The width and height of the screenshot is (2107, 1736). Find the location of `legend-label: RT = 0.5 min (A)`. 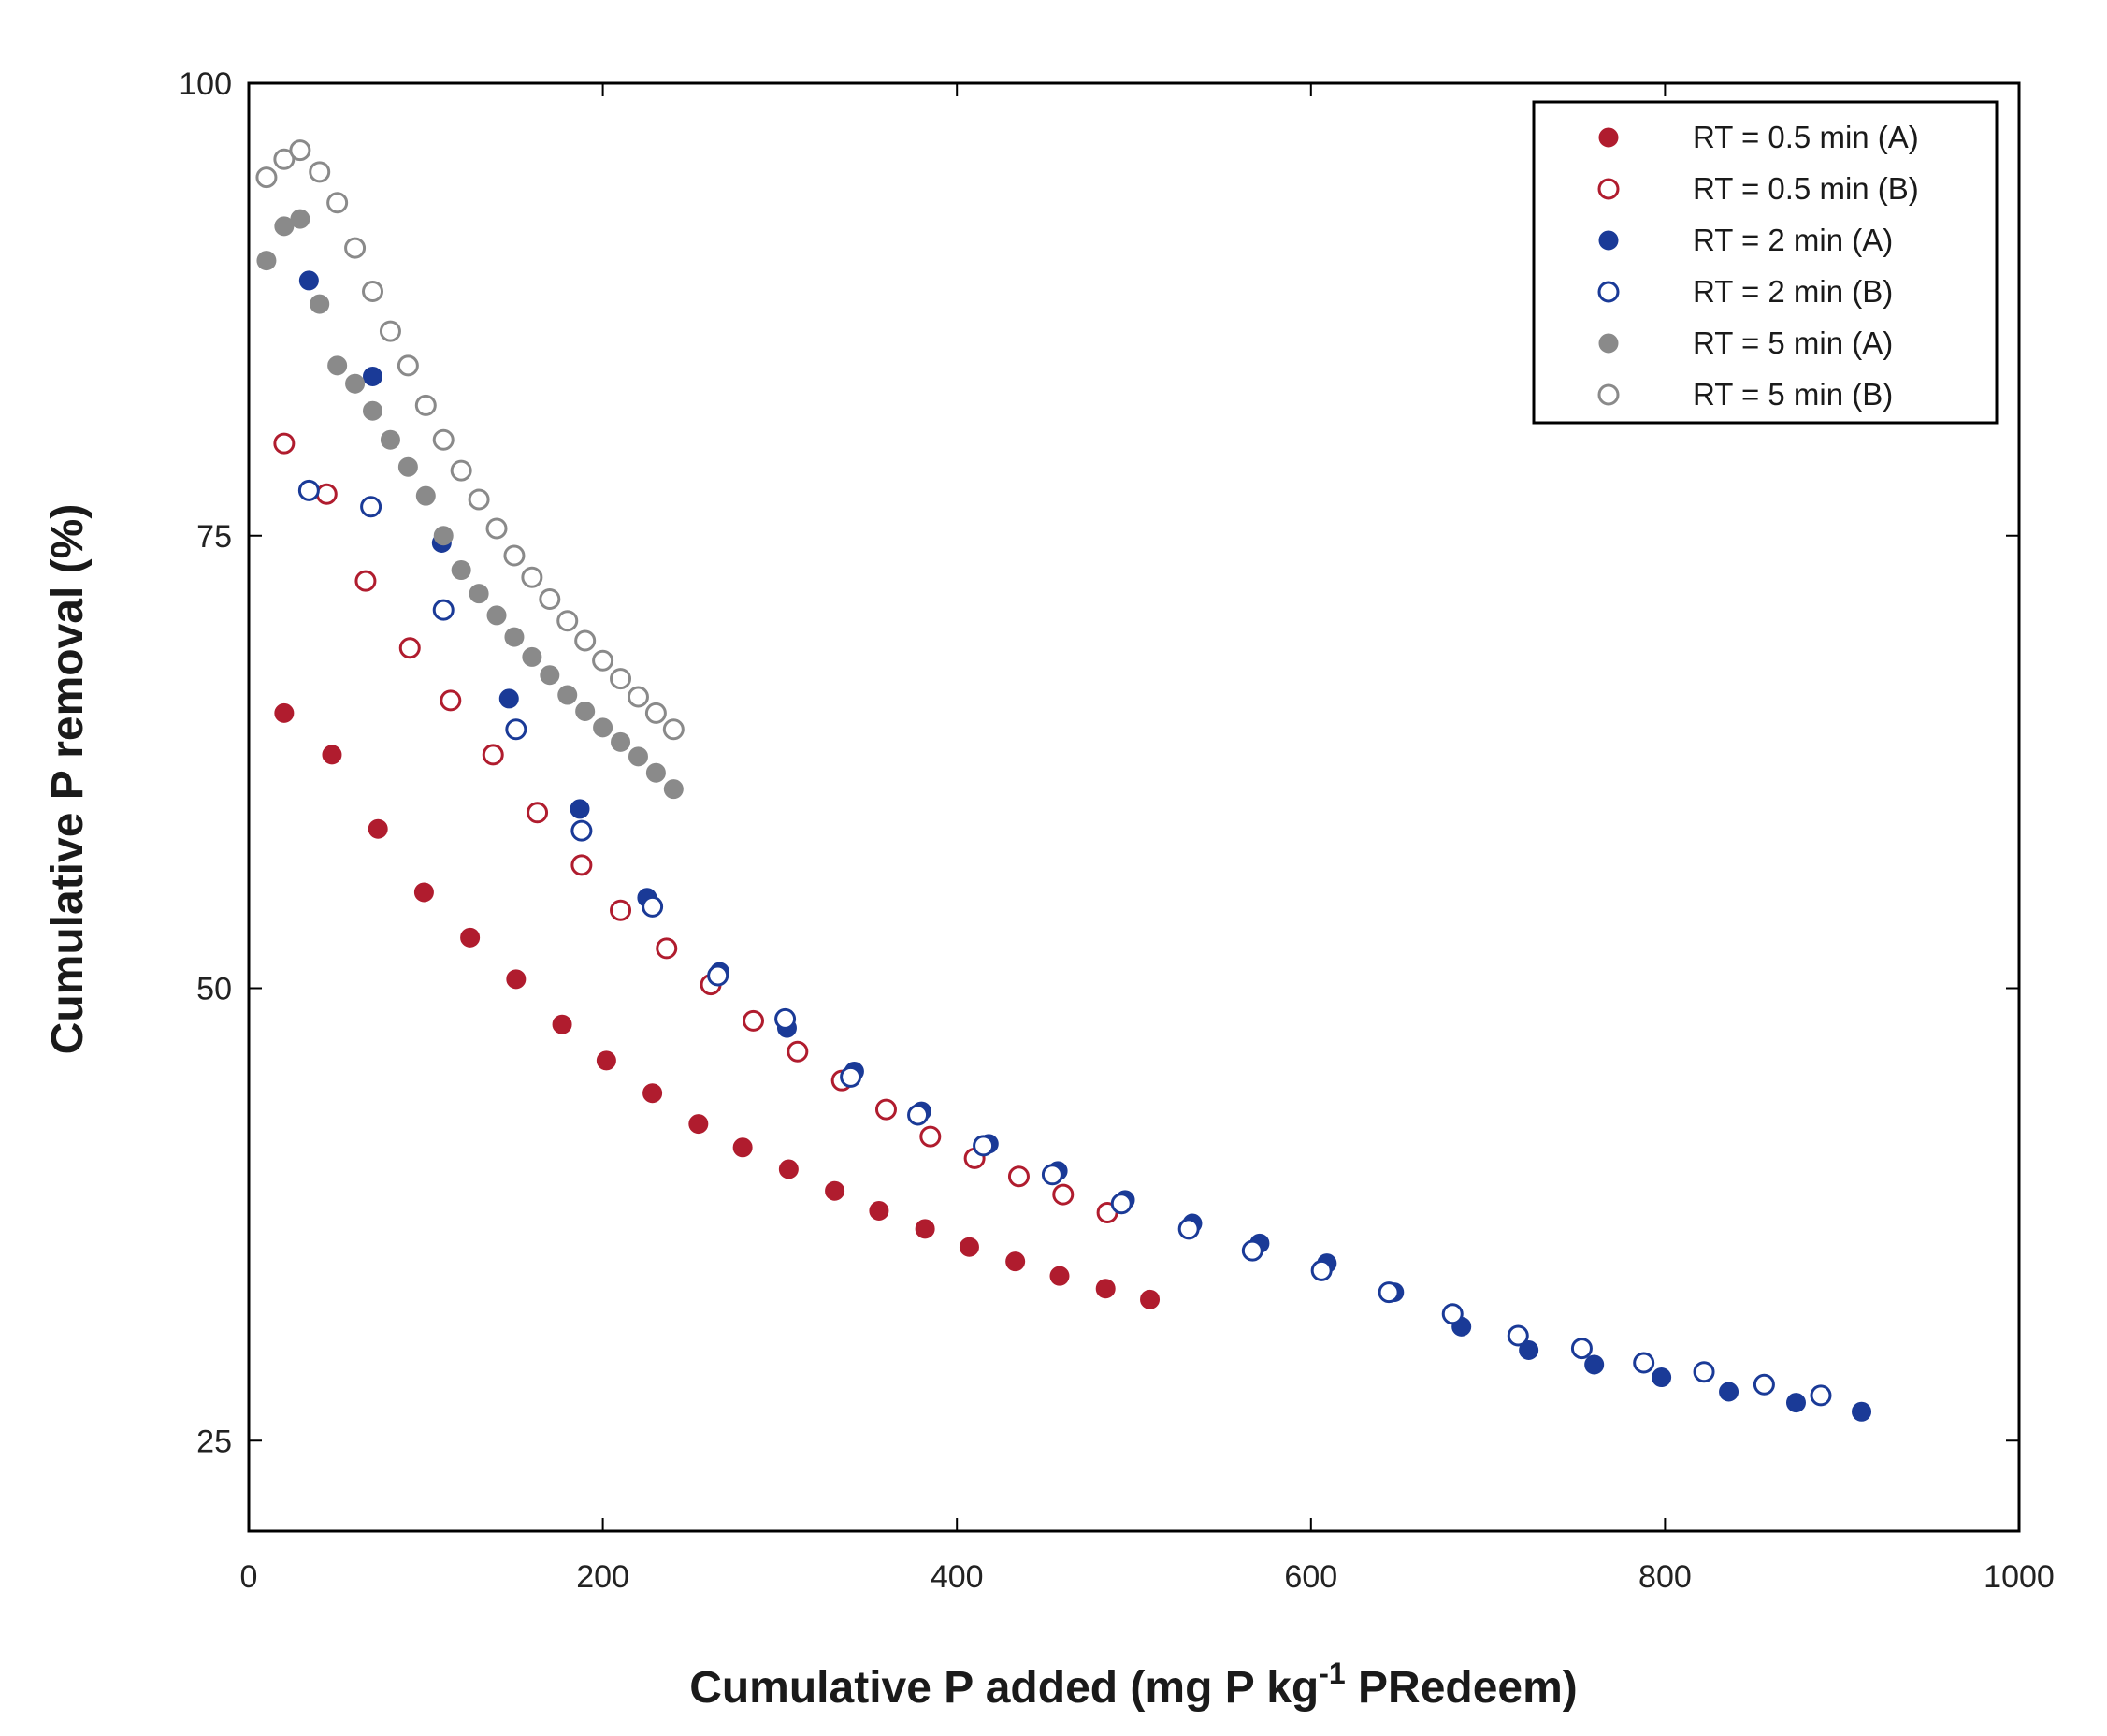

legend-label: RT = 0.5 min (A) is located at coordinates (1806, 137).